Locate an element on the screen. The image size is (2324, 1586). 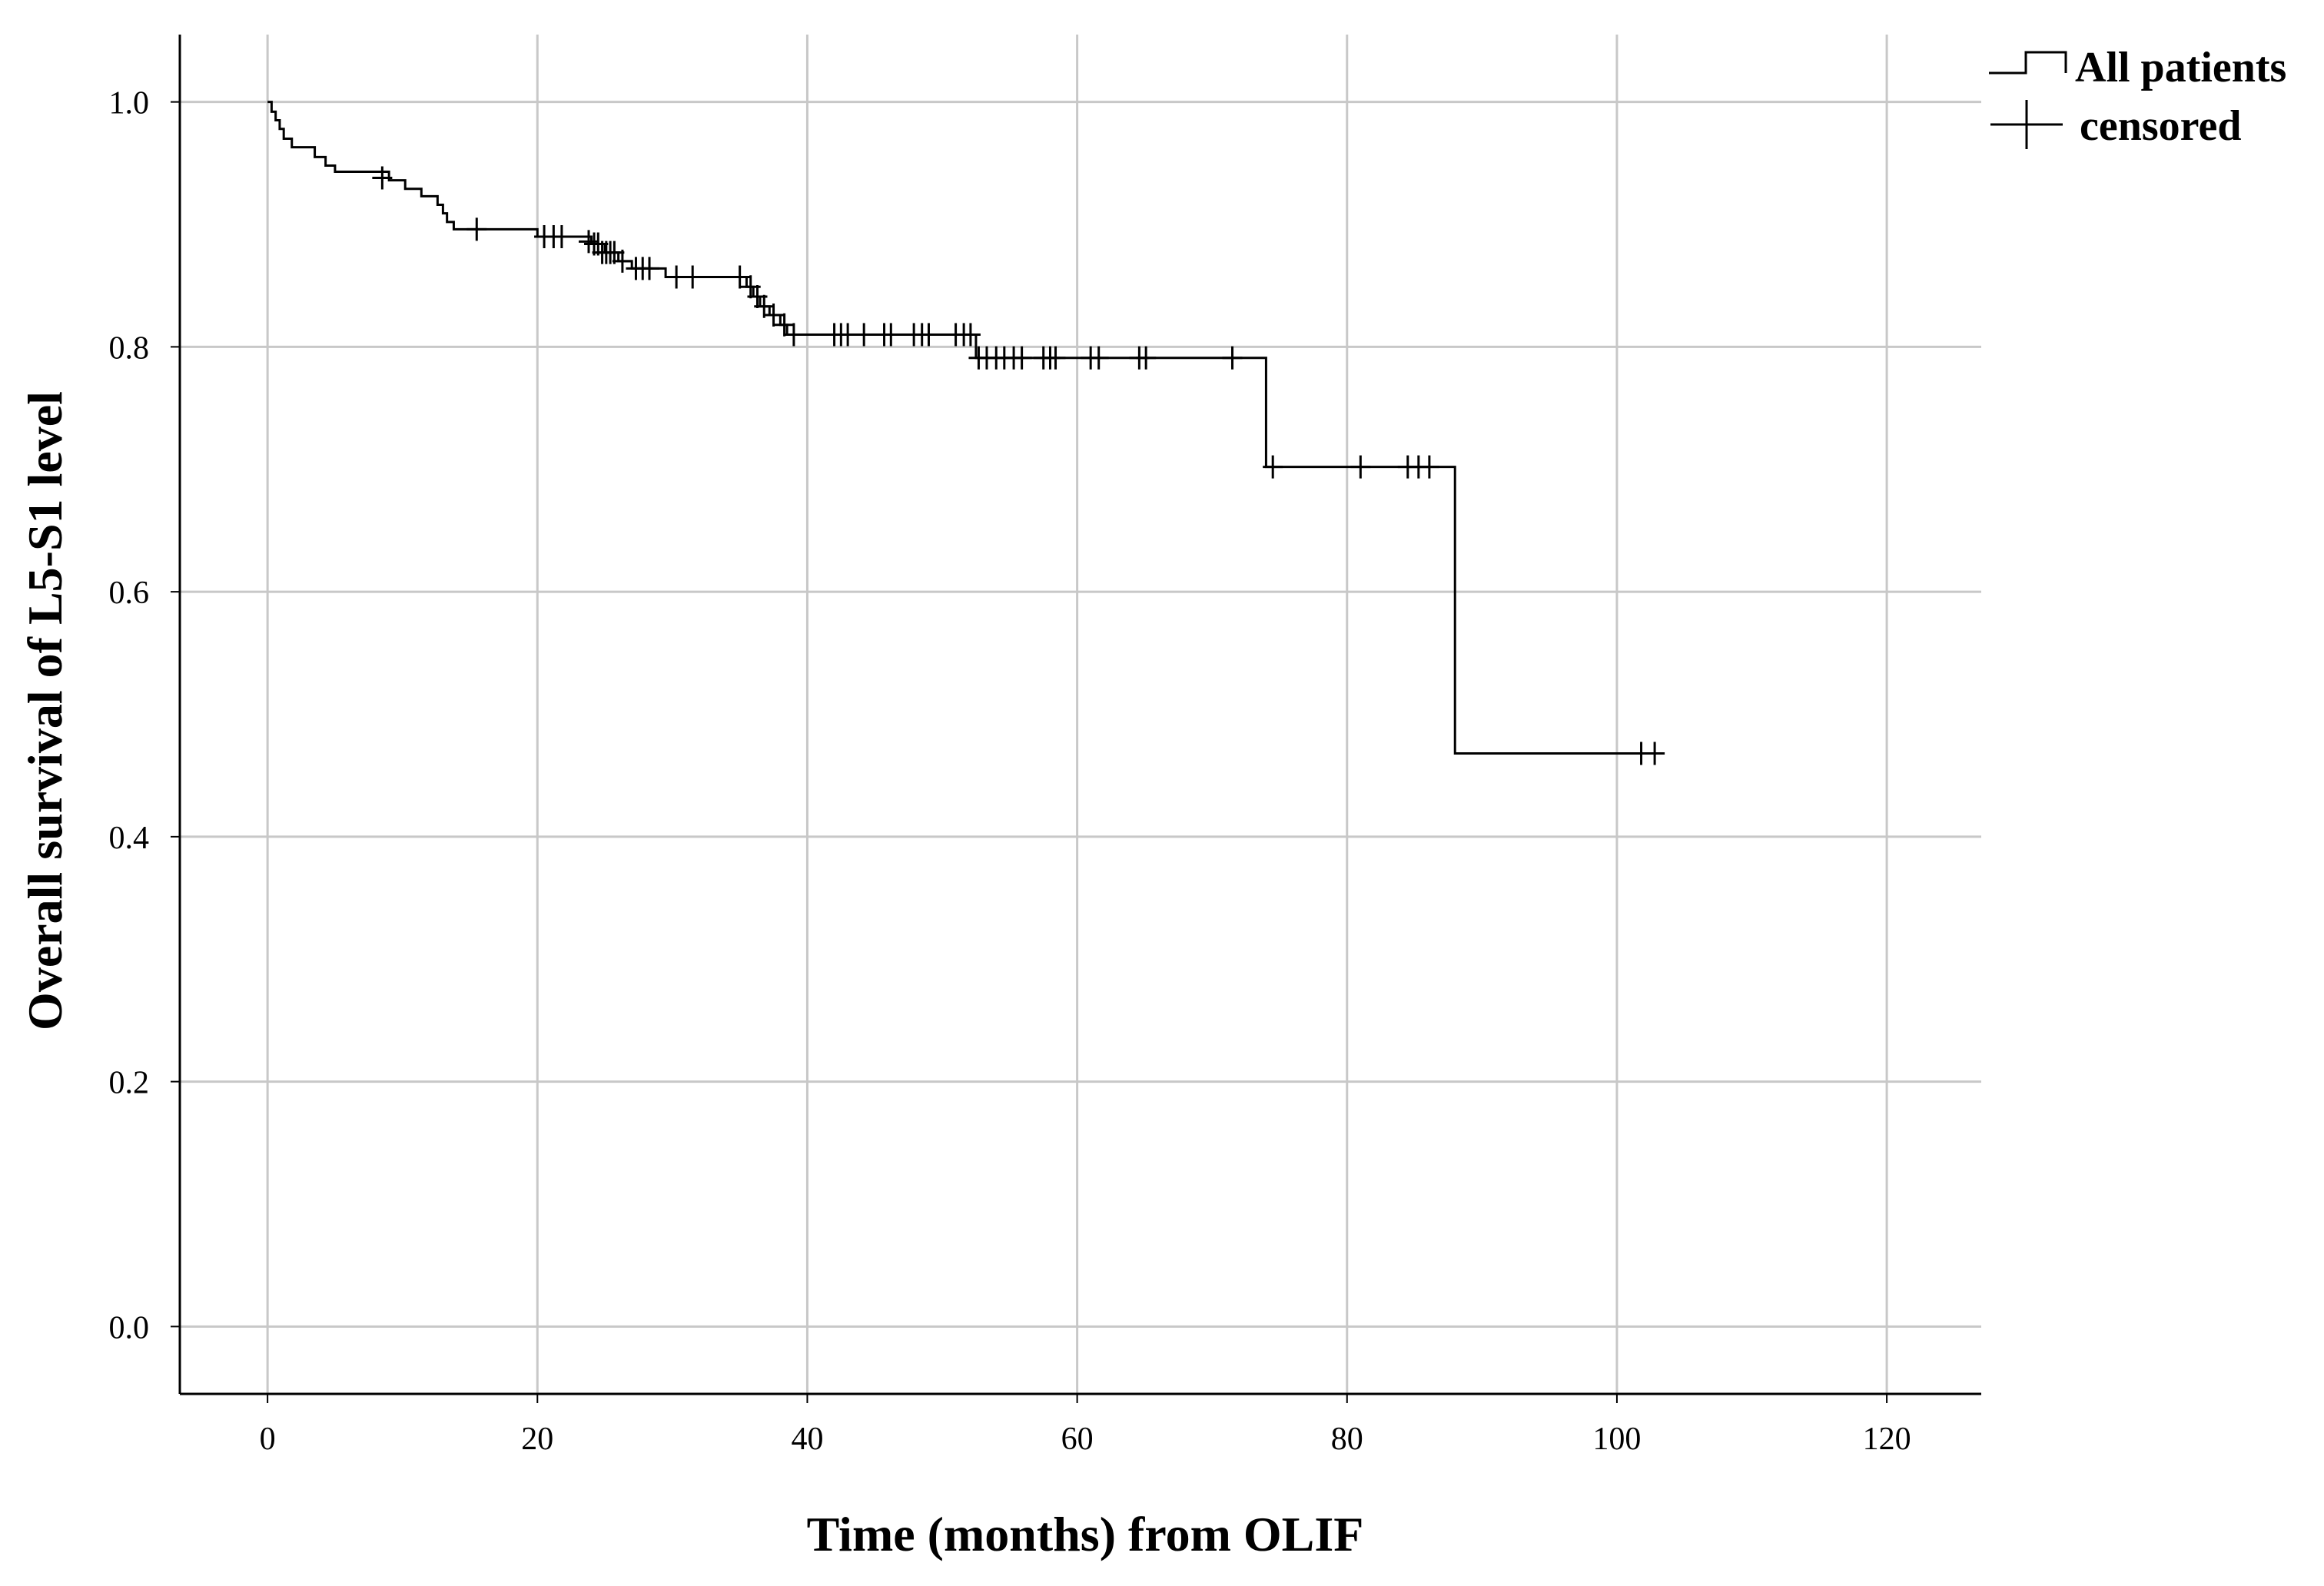
x-tick-labels: 0 20 40 60 80 100 120 is located at coordinates (1085, 1440).